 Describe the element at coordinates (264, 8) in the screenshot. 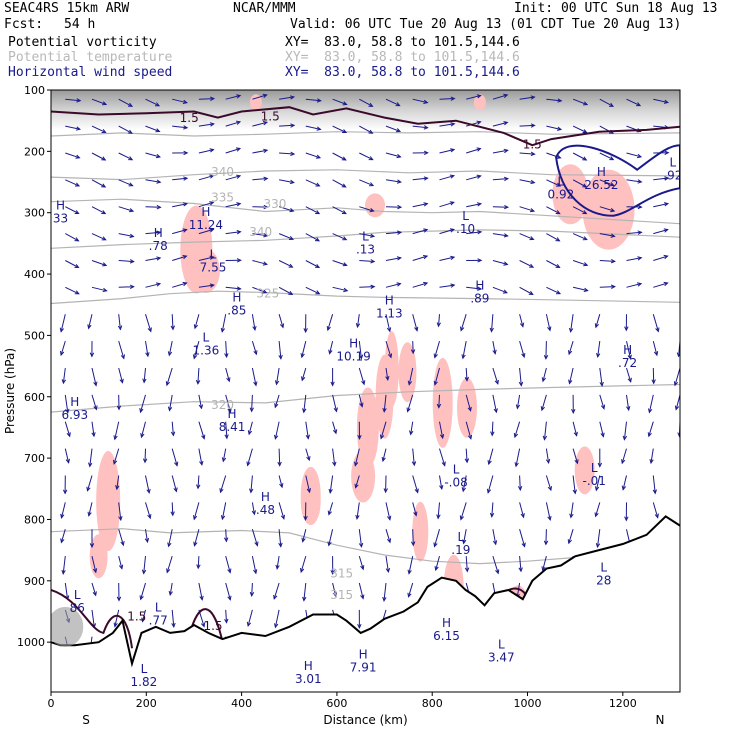

I see `center-title: NCAR/MMM` at that location.